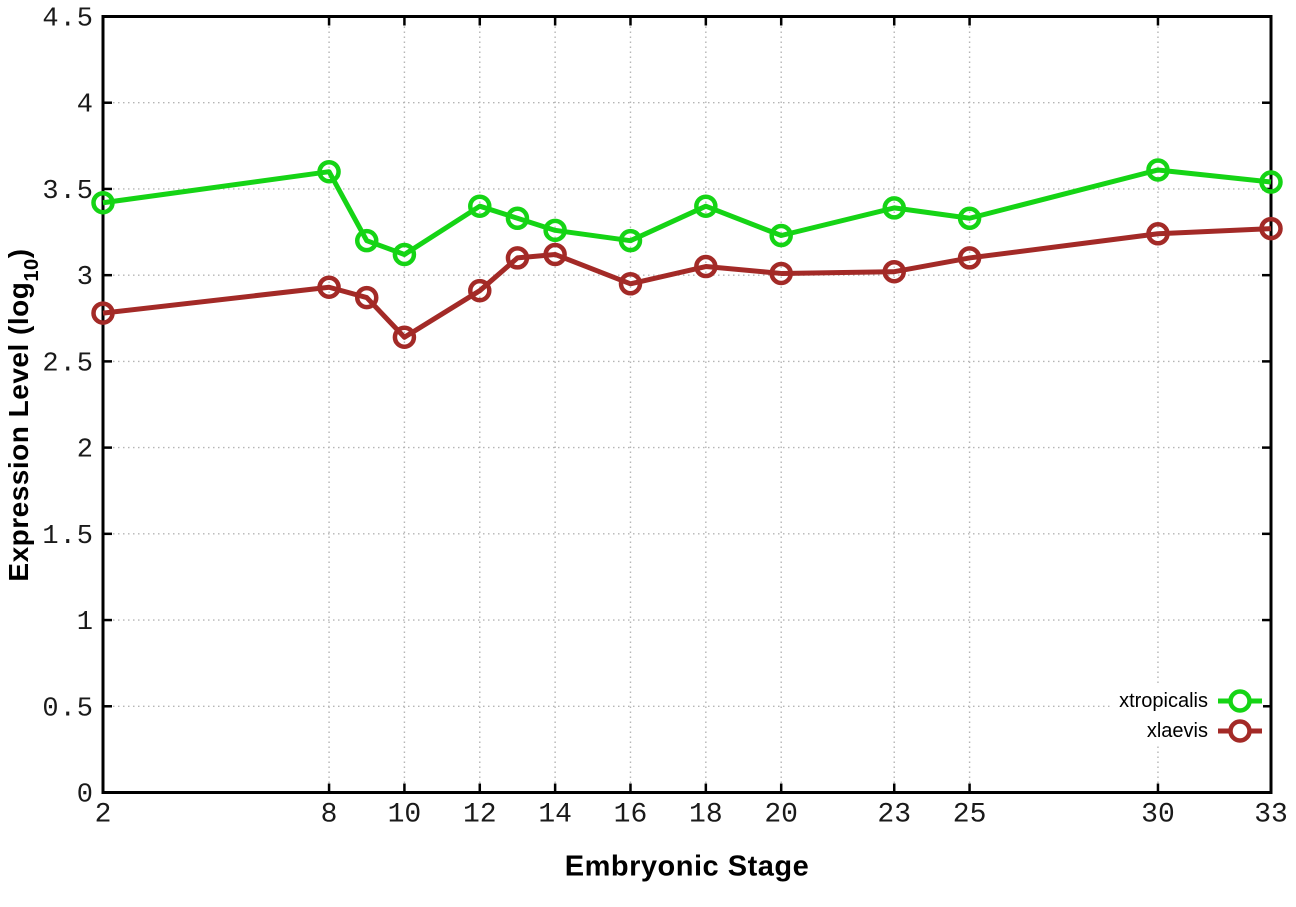  What do you see at coordinates (1158, 815) in the screenshot?
I see `x-tick-label: 30` at bounding box center [1158, 815].